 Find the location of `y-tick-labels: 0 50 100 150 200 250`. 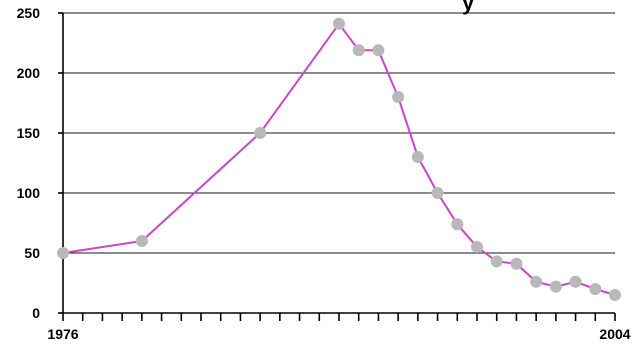

y-tick-labels: 0 50 100 150 200 250 is located at coordinates (29, 163).